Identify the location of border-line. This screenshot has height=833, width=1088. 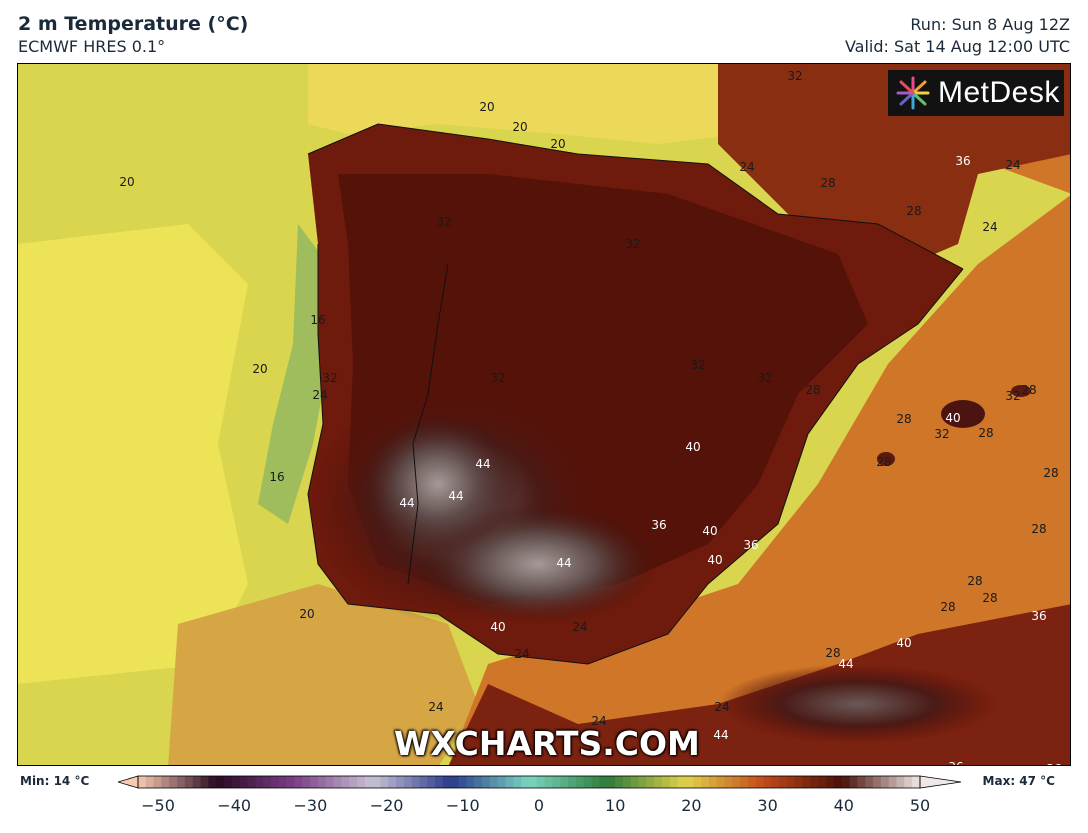
(428, 424).